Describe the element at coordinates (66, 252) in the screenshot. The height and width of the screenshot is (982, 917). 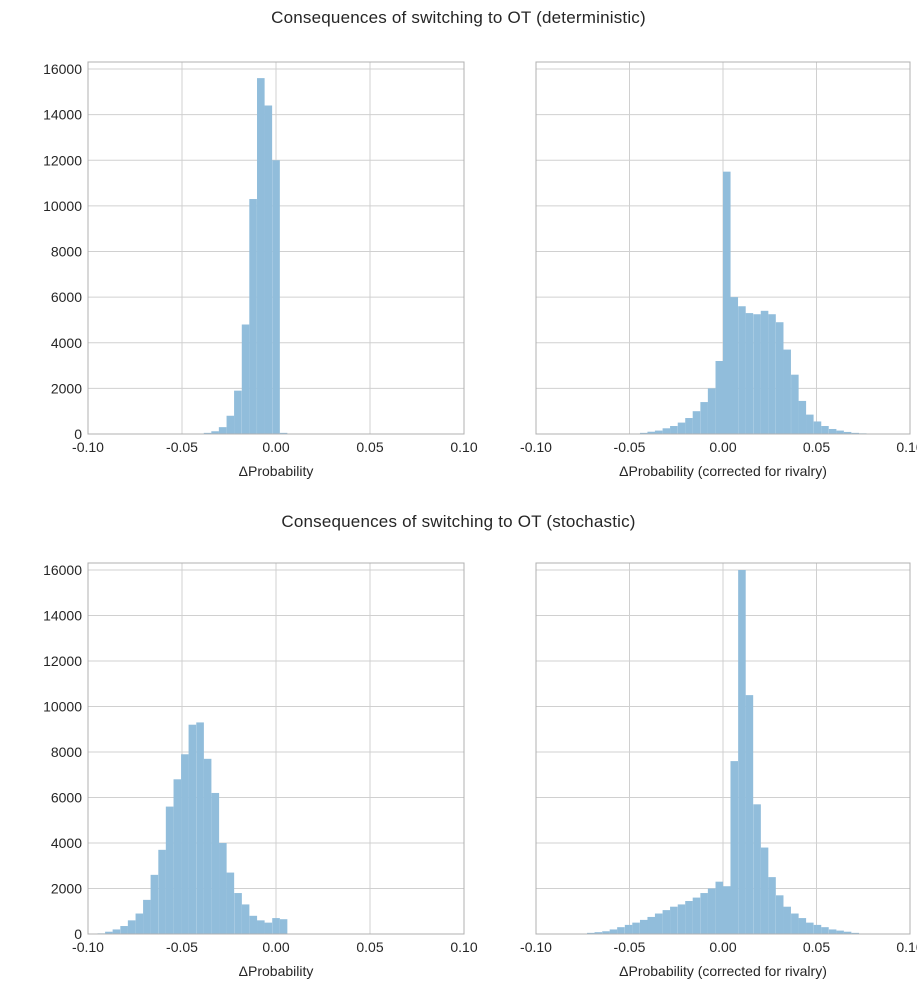
I see `y-tick-label: 8000` at that location.